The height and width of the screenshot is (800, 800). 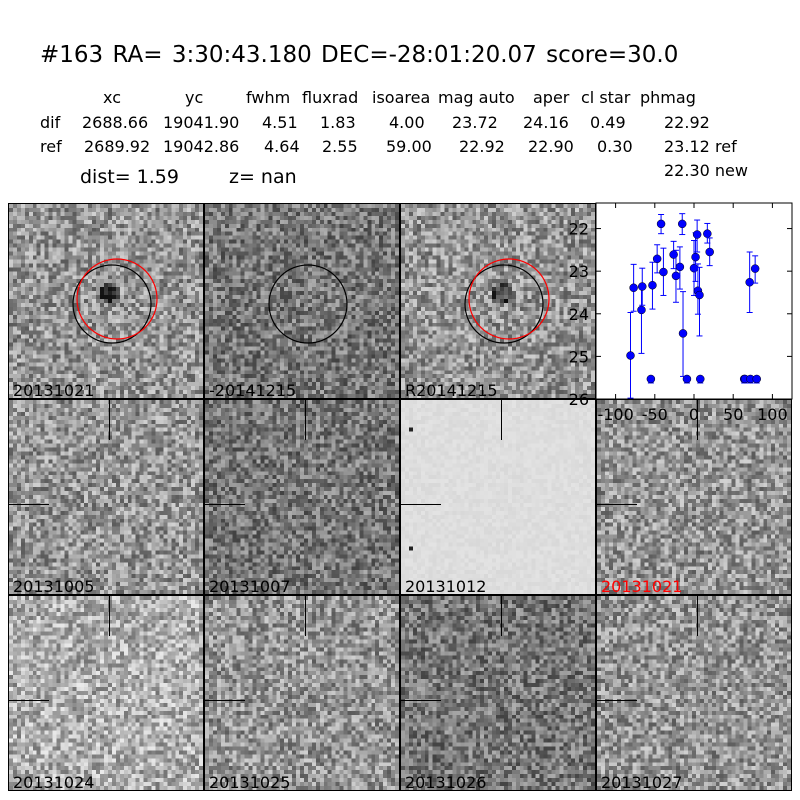 What do you see at coordinates (117, 146) in the screenshot?
I see `row-value: 2689.92` at bounding box center [117, 146].